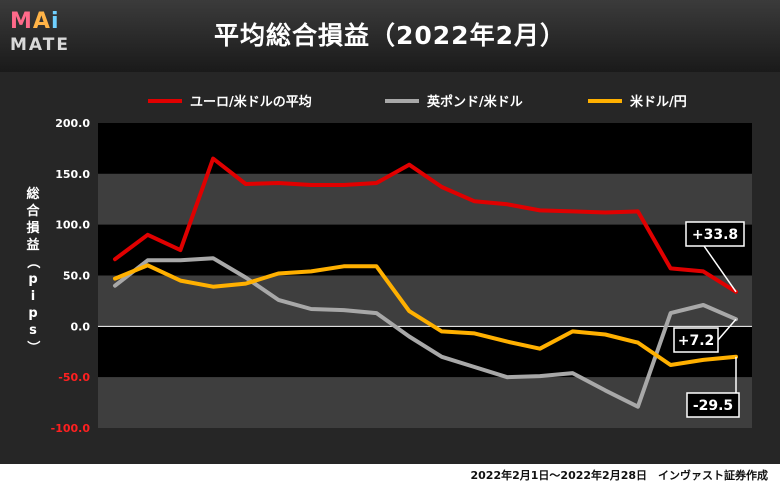 The height and width of the screenshot is (486, 780). I want to click on y-tick-label: 100.0, so click(72, 225).